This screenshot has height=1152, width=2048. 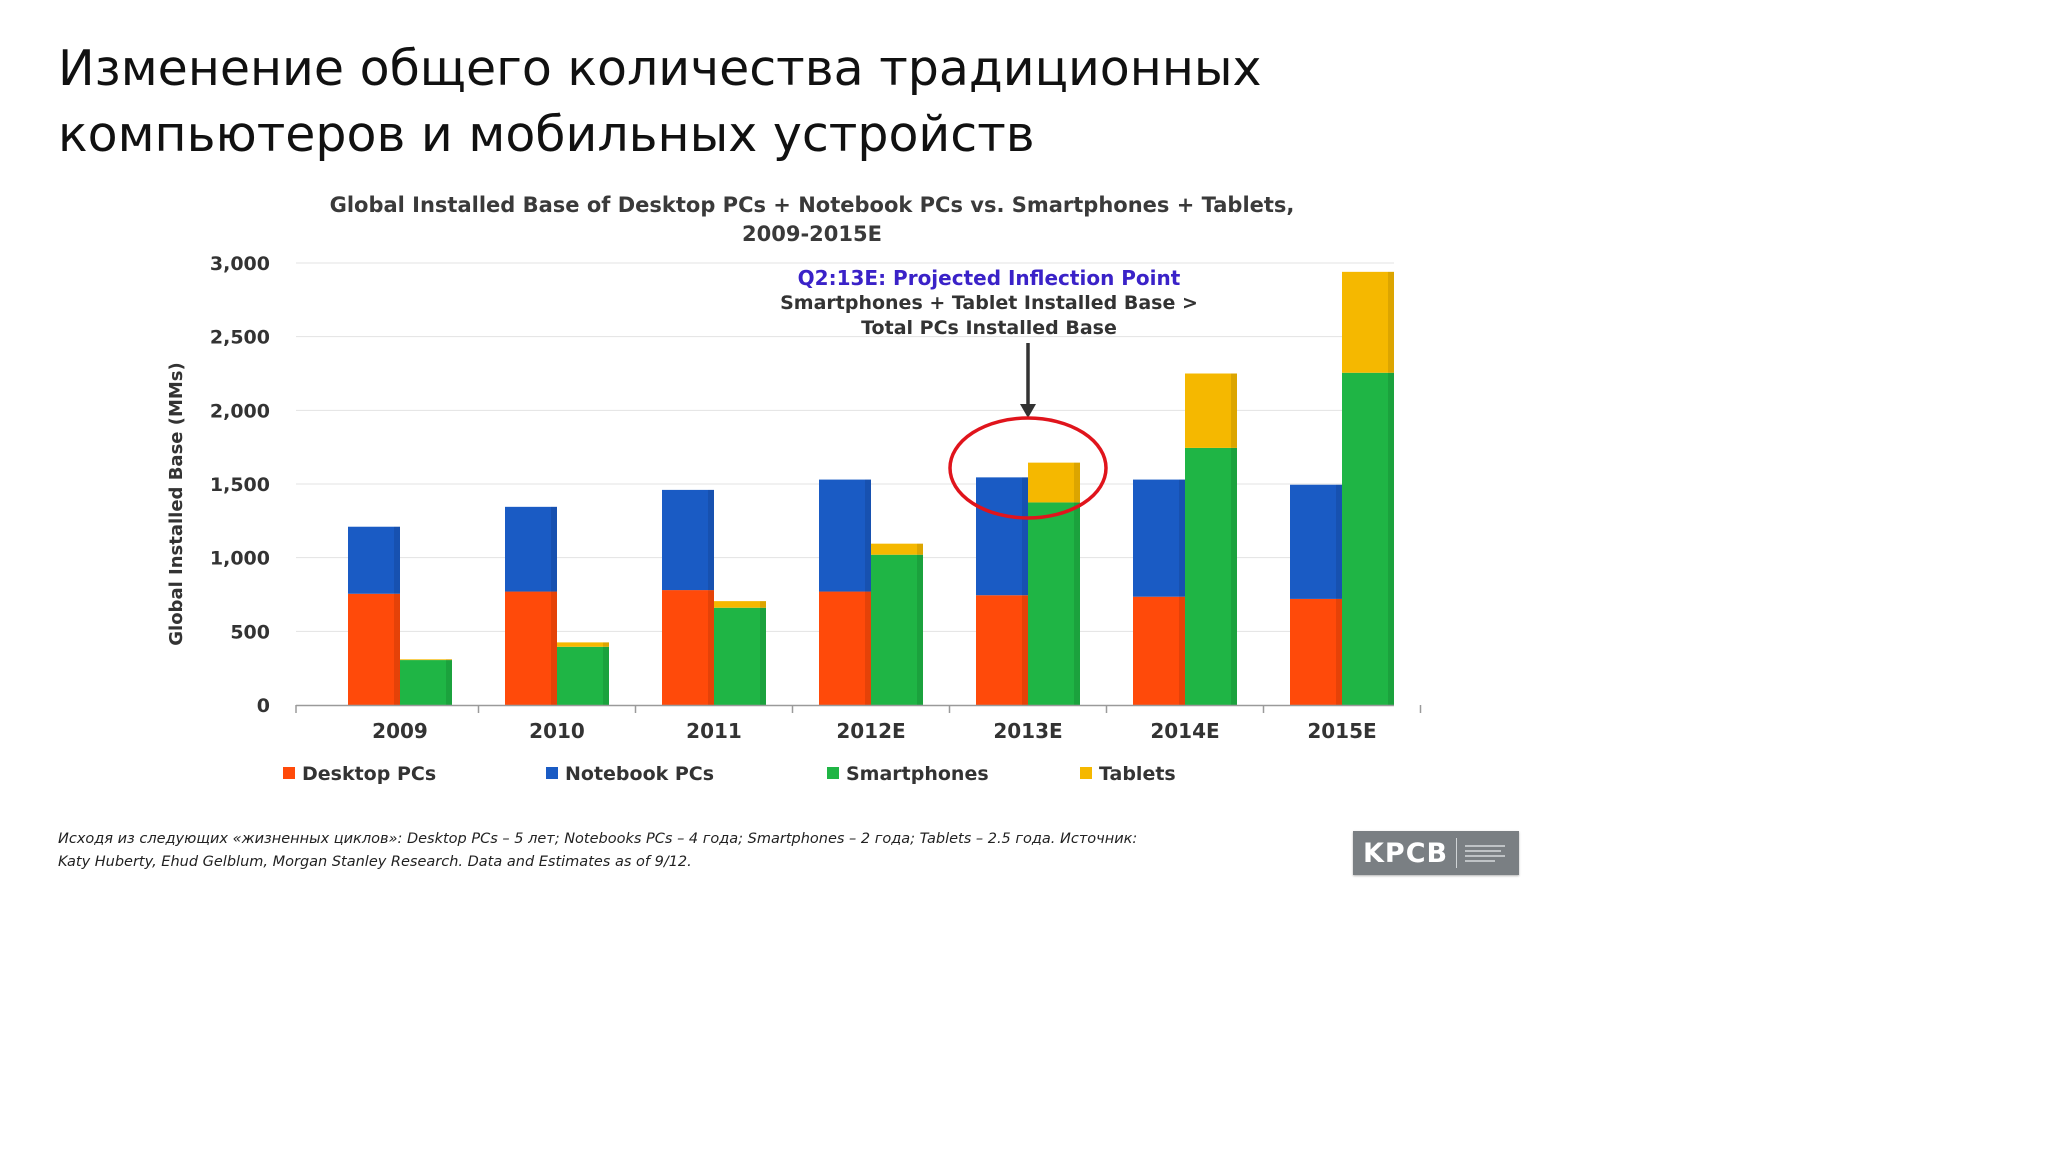 I want to click on bar-notebook-pcs-2011, so click(x=688, y=540).